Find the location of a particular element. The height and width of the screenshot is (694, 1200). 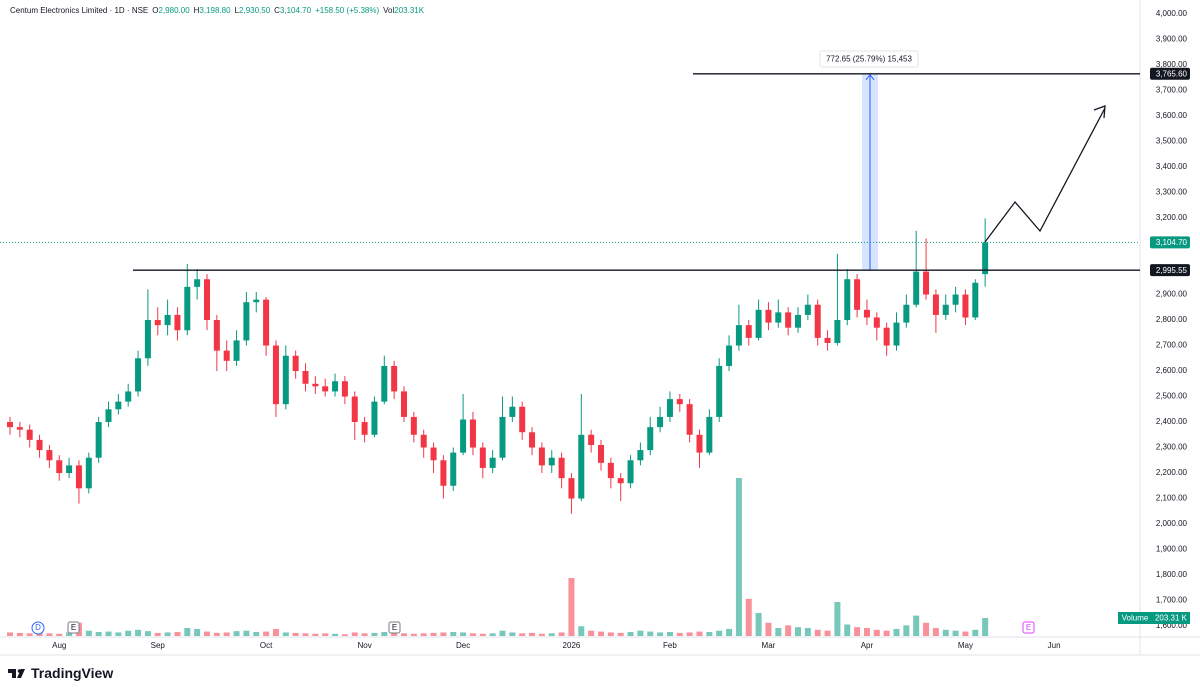

last-price-box is located at coordinates (1170, 242).